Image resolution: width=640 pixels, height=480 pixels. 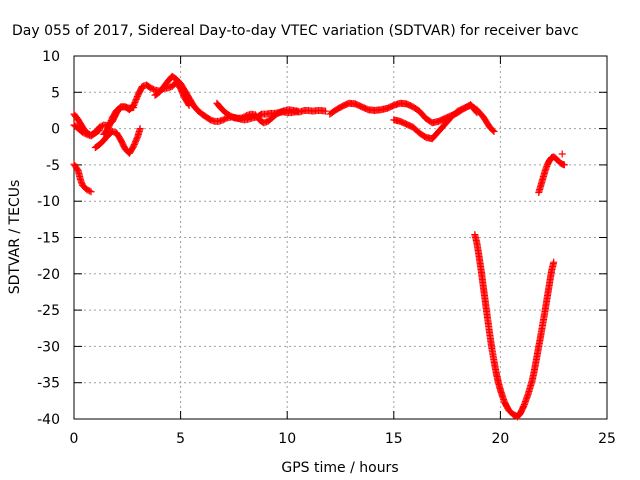 What do you see at coordinates (48, 384) in the screenshot?
I see `y-tick-label: -35` at bounding box center [48, 384].